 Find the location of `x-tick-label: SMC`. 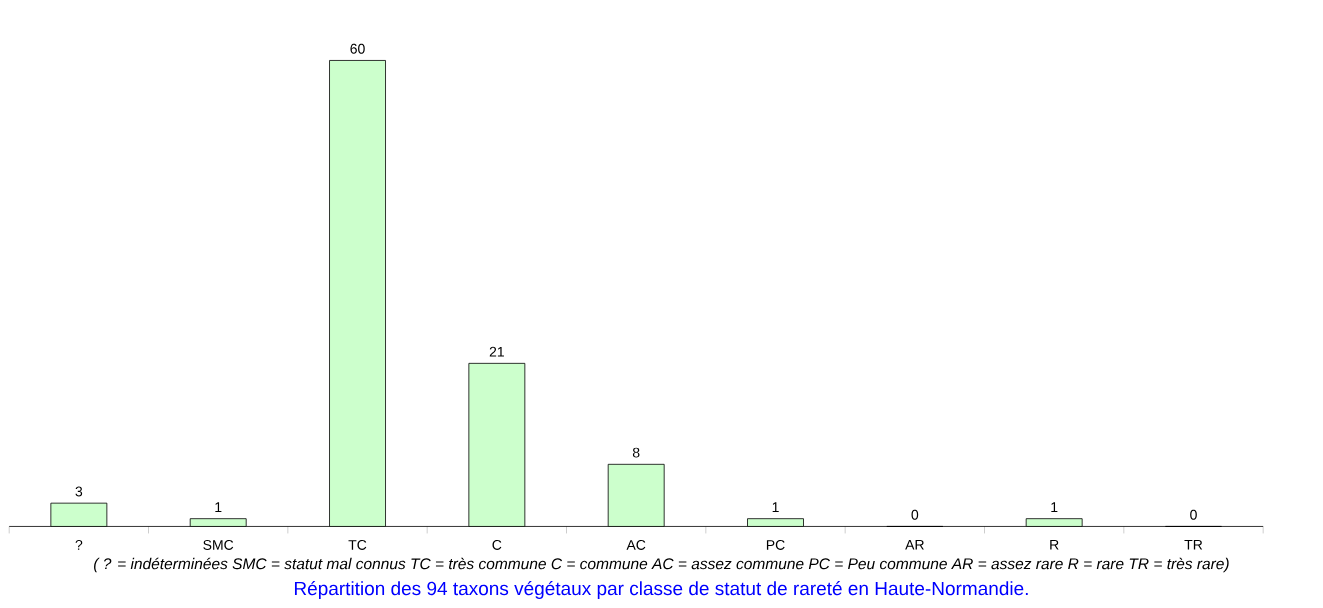

x-tick-label: SMC is located at coordinates (218, 544).